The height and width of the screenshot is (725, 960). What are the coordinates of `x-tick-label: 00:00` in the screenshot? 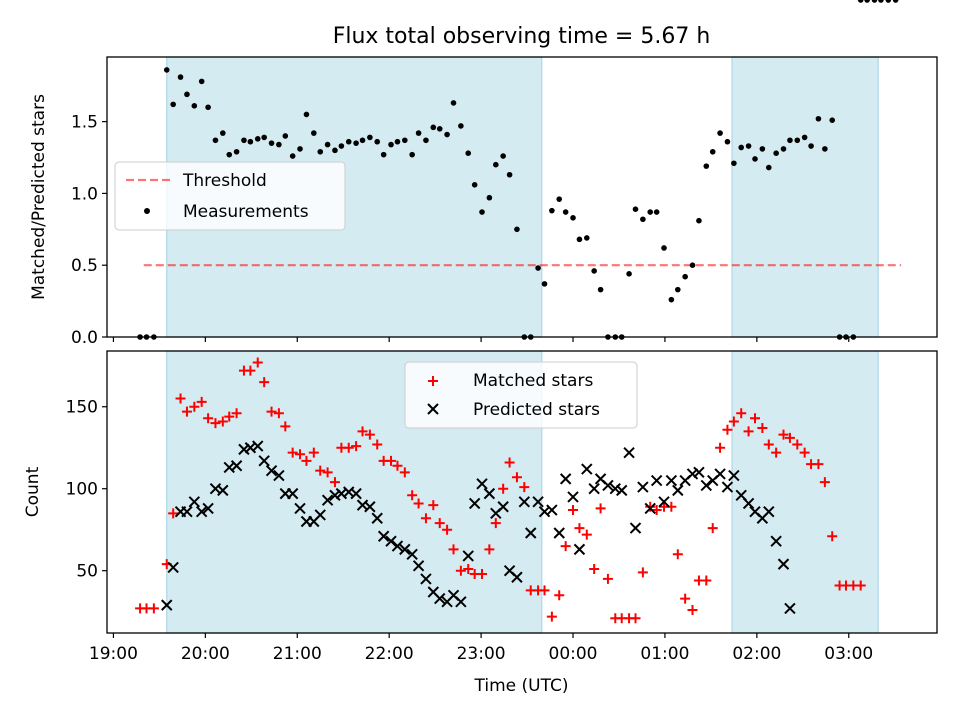 It's located at (573, 654).